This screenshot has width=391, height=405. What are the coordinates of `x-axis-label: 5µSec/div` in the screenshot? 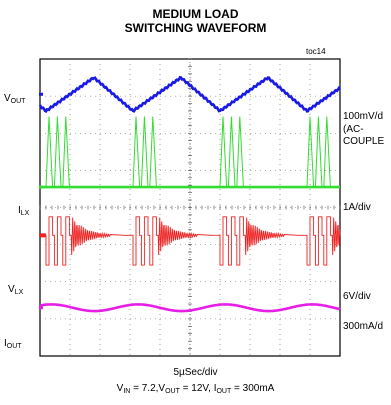 It's located at (195, 373).